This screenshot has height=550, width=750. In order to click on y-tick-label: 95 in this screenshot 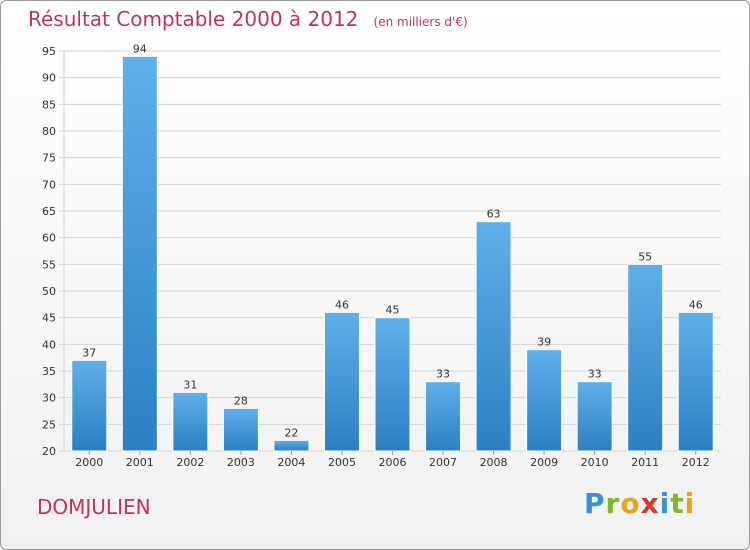, I will do `click(49, 51)`.